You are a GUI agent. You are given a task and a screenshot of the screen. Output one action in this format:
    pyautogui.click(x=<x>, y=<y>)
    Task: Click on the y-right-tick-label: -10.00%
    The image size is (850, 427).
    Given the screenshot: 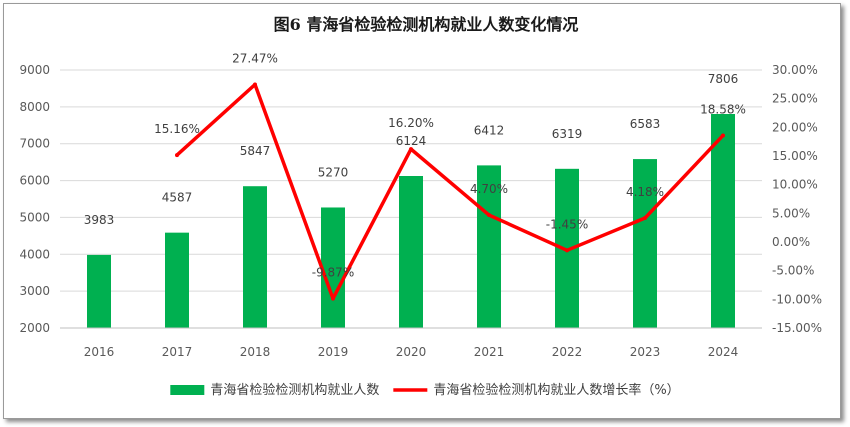 What is the action you would take?
    pyautogui.click(x=797, y=299)
    